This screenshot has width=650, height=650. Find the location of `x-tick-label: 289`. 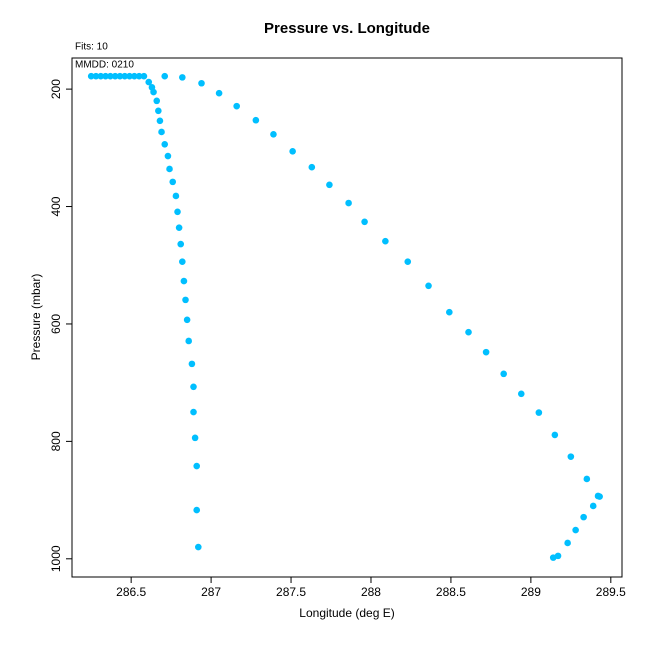

x-tick-label: 289 is located at coordinates (531, 592).